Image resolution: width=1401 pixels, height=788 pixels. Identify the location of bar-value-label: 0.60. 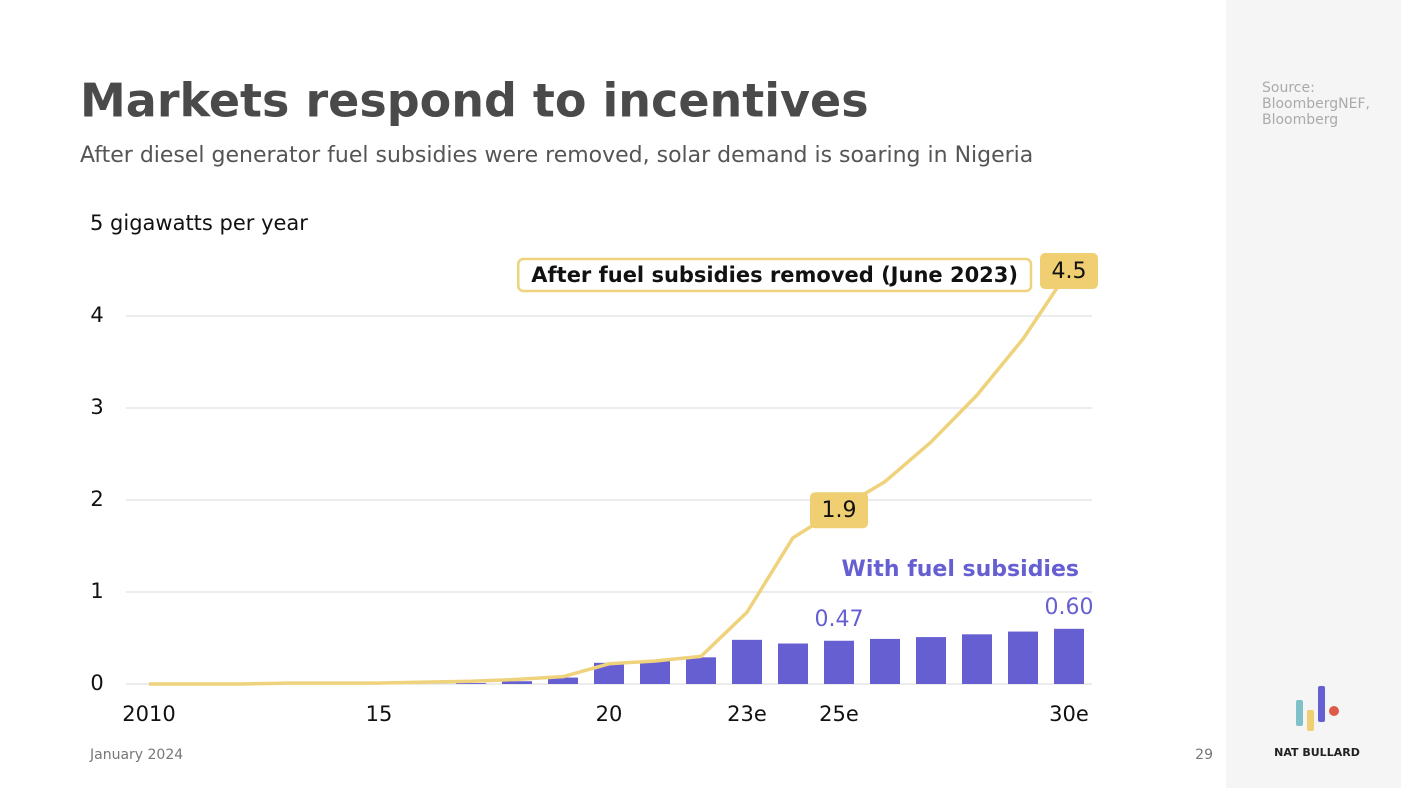
(1069, 607).